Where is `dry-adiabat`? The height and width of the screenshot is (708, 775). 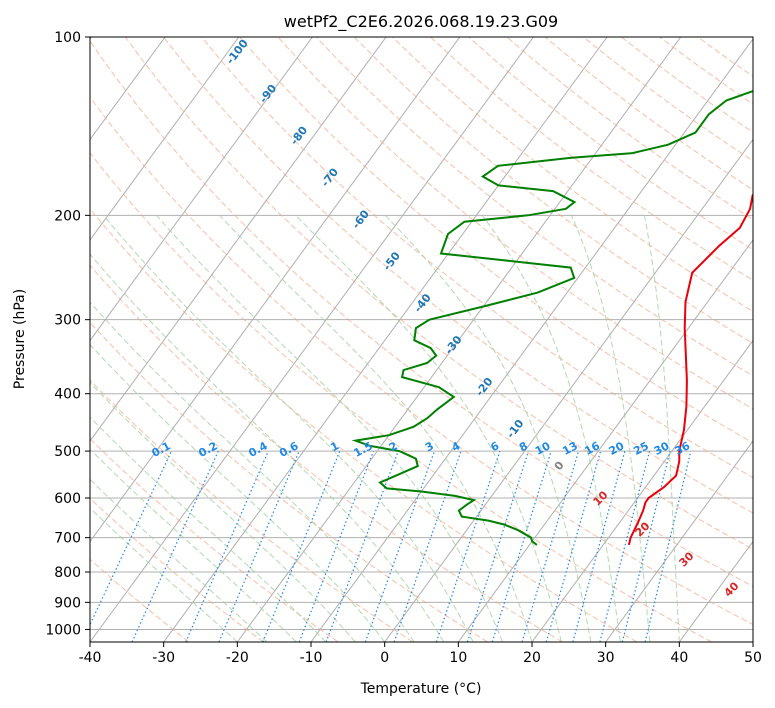
dry-adiabat is located at coordinates (140, 600).